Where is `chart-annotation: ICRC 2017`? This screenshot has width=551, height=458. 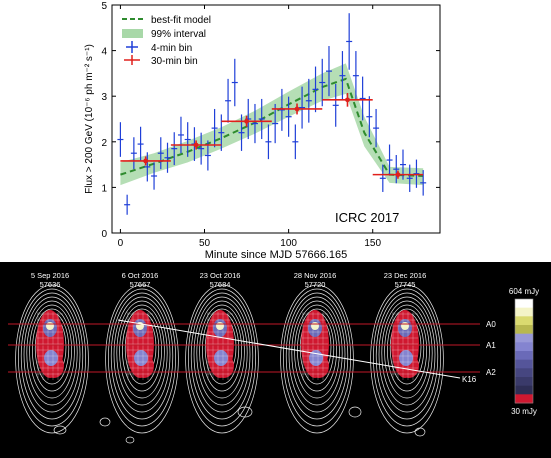
chart-annotation: ICRC 2017 is located at coordinates (367, 217).